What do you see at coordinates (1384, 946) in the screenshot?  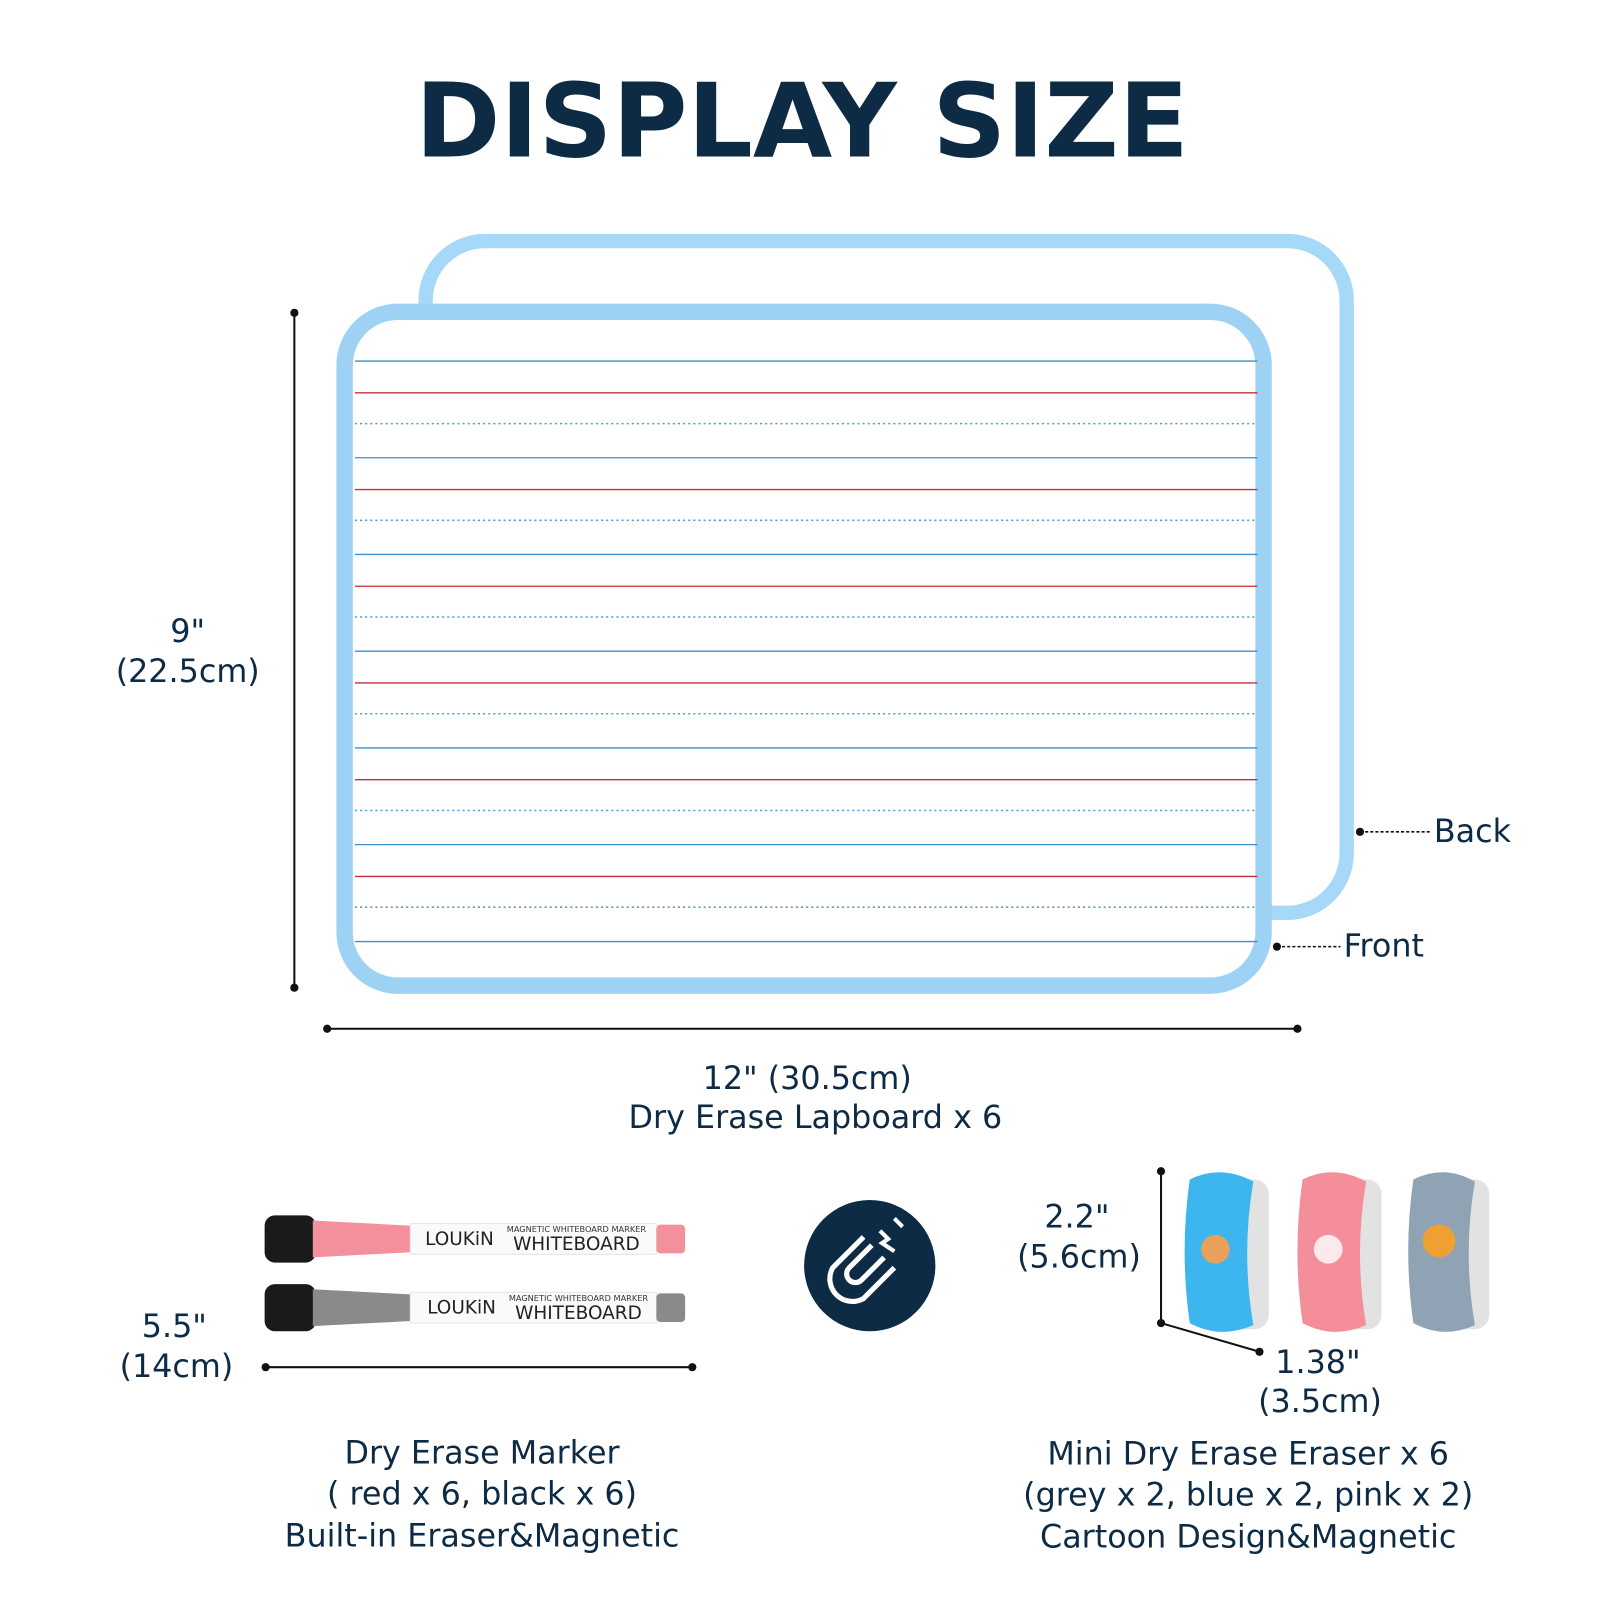 I see `front-label: Front` at bounding box center [1384, 946].